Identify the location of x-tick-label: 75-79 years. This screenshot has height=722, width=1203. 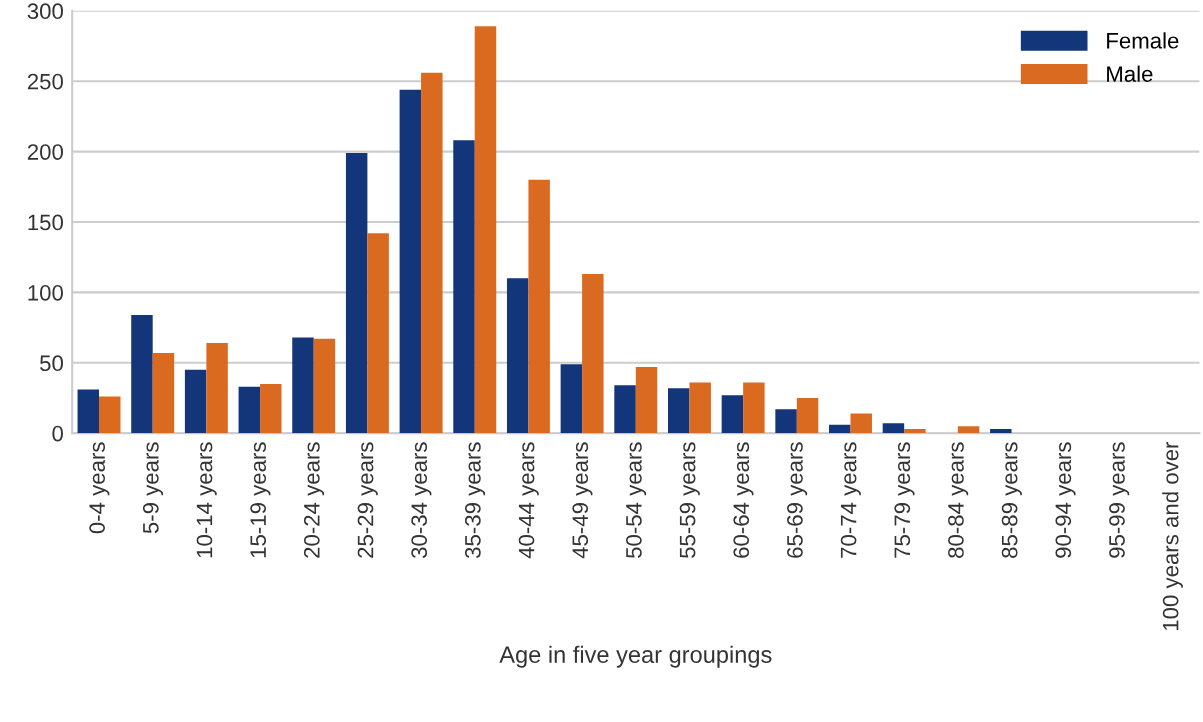
(904, 500).